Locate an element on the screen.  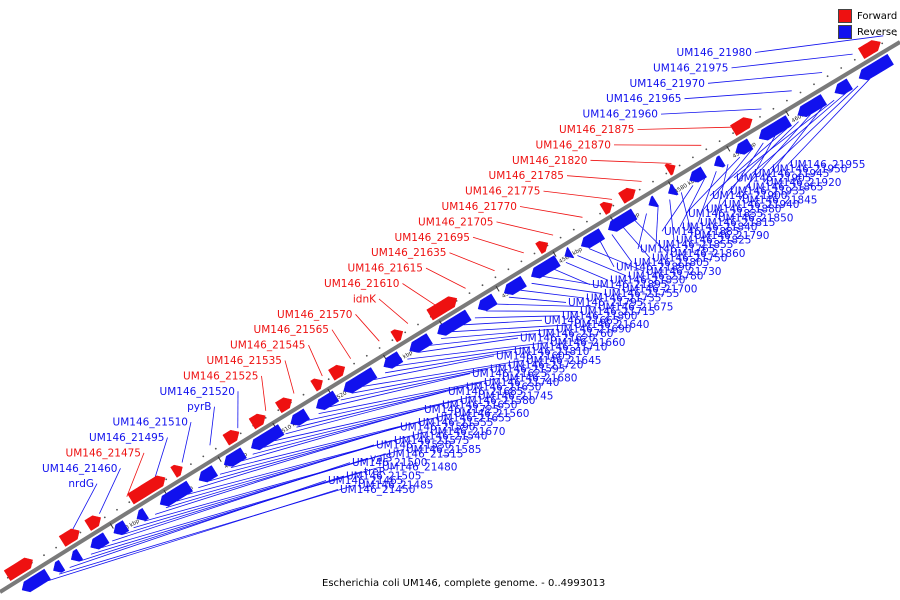
gene-label: UM146_21605 is located at coordinates (533, 356).